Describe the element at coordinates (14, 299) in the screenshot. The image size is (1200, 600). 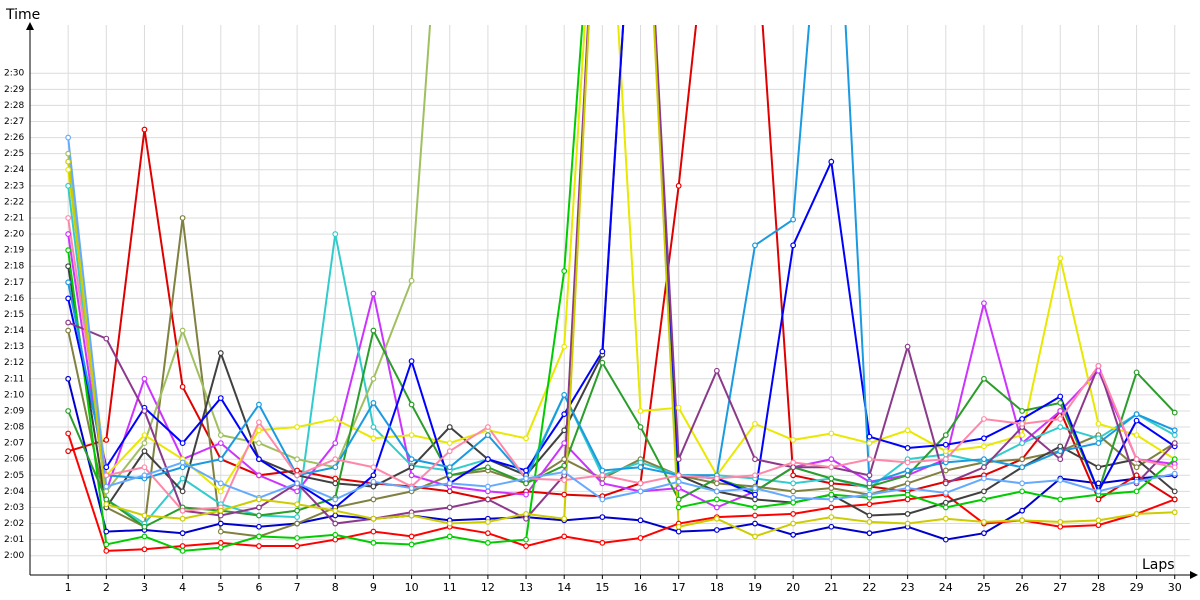
I see `y-tick-label: 2:16` at that location.